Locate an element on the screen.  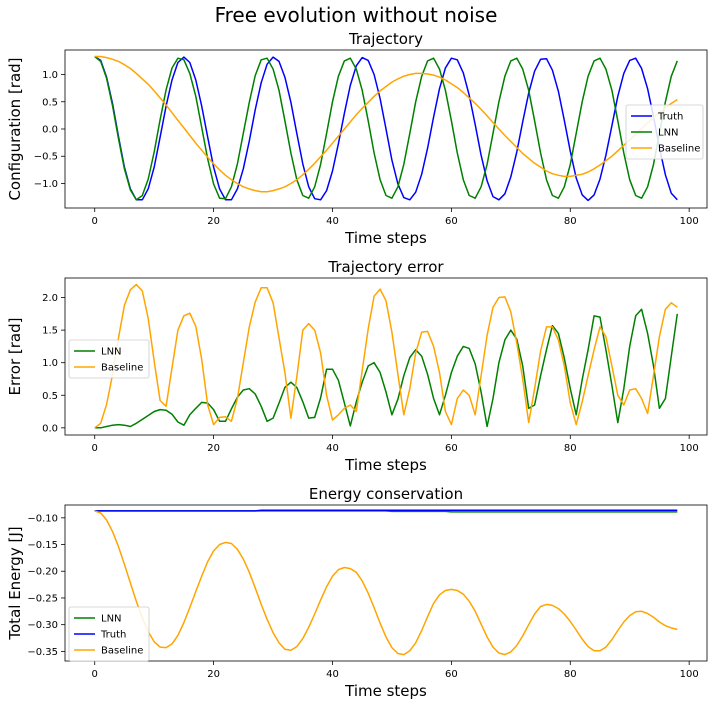
y-axis-label: Configuration [rad] is located at coordinates (15, 128).